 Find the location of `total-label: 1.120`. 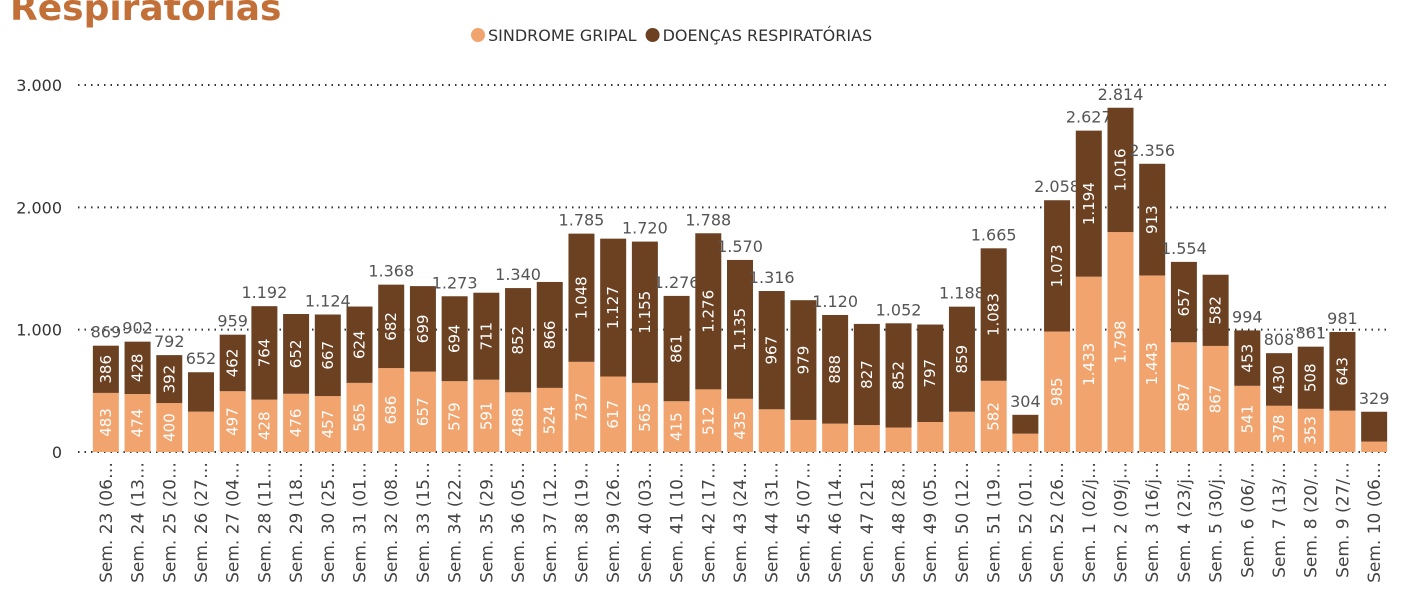

total-label: 1.120 is located at coordinates (835, 301).